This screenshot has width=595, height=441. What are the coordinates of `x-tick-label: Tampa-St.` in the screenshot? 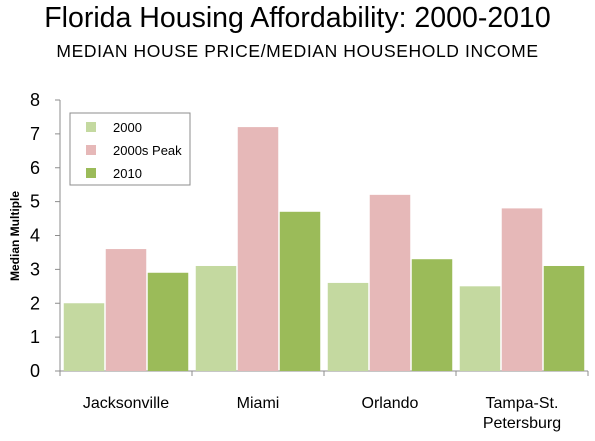 It's located at (522, 403).